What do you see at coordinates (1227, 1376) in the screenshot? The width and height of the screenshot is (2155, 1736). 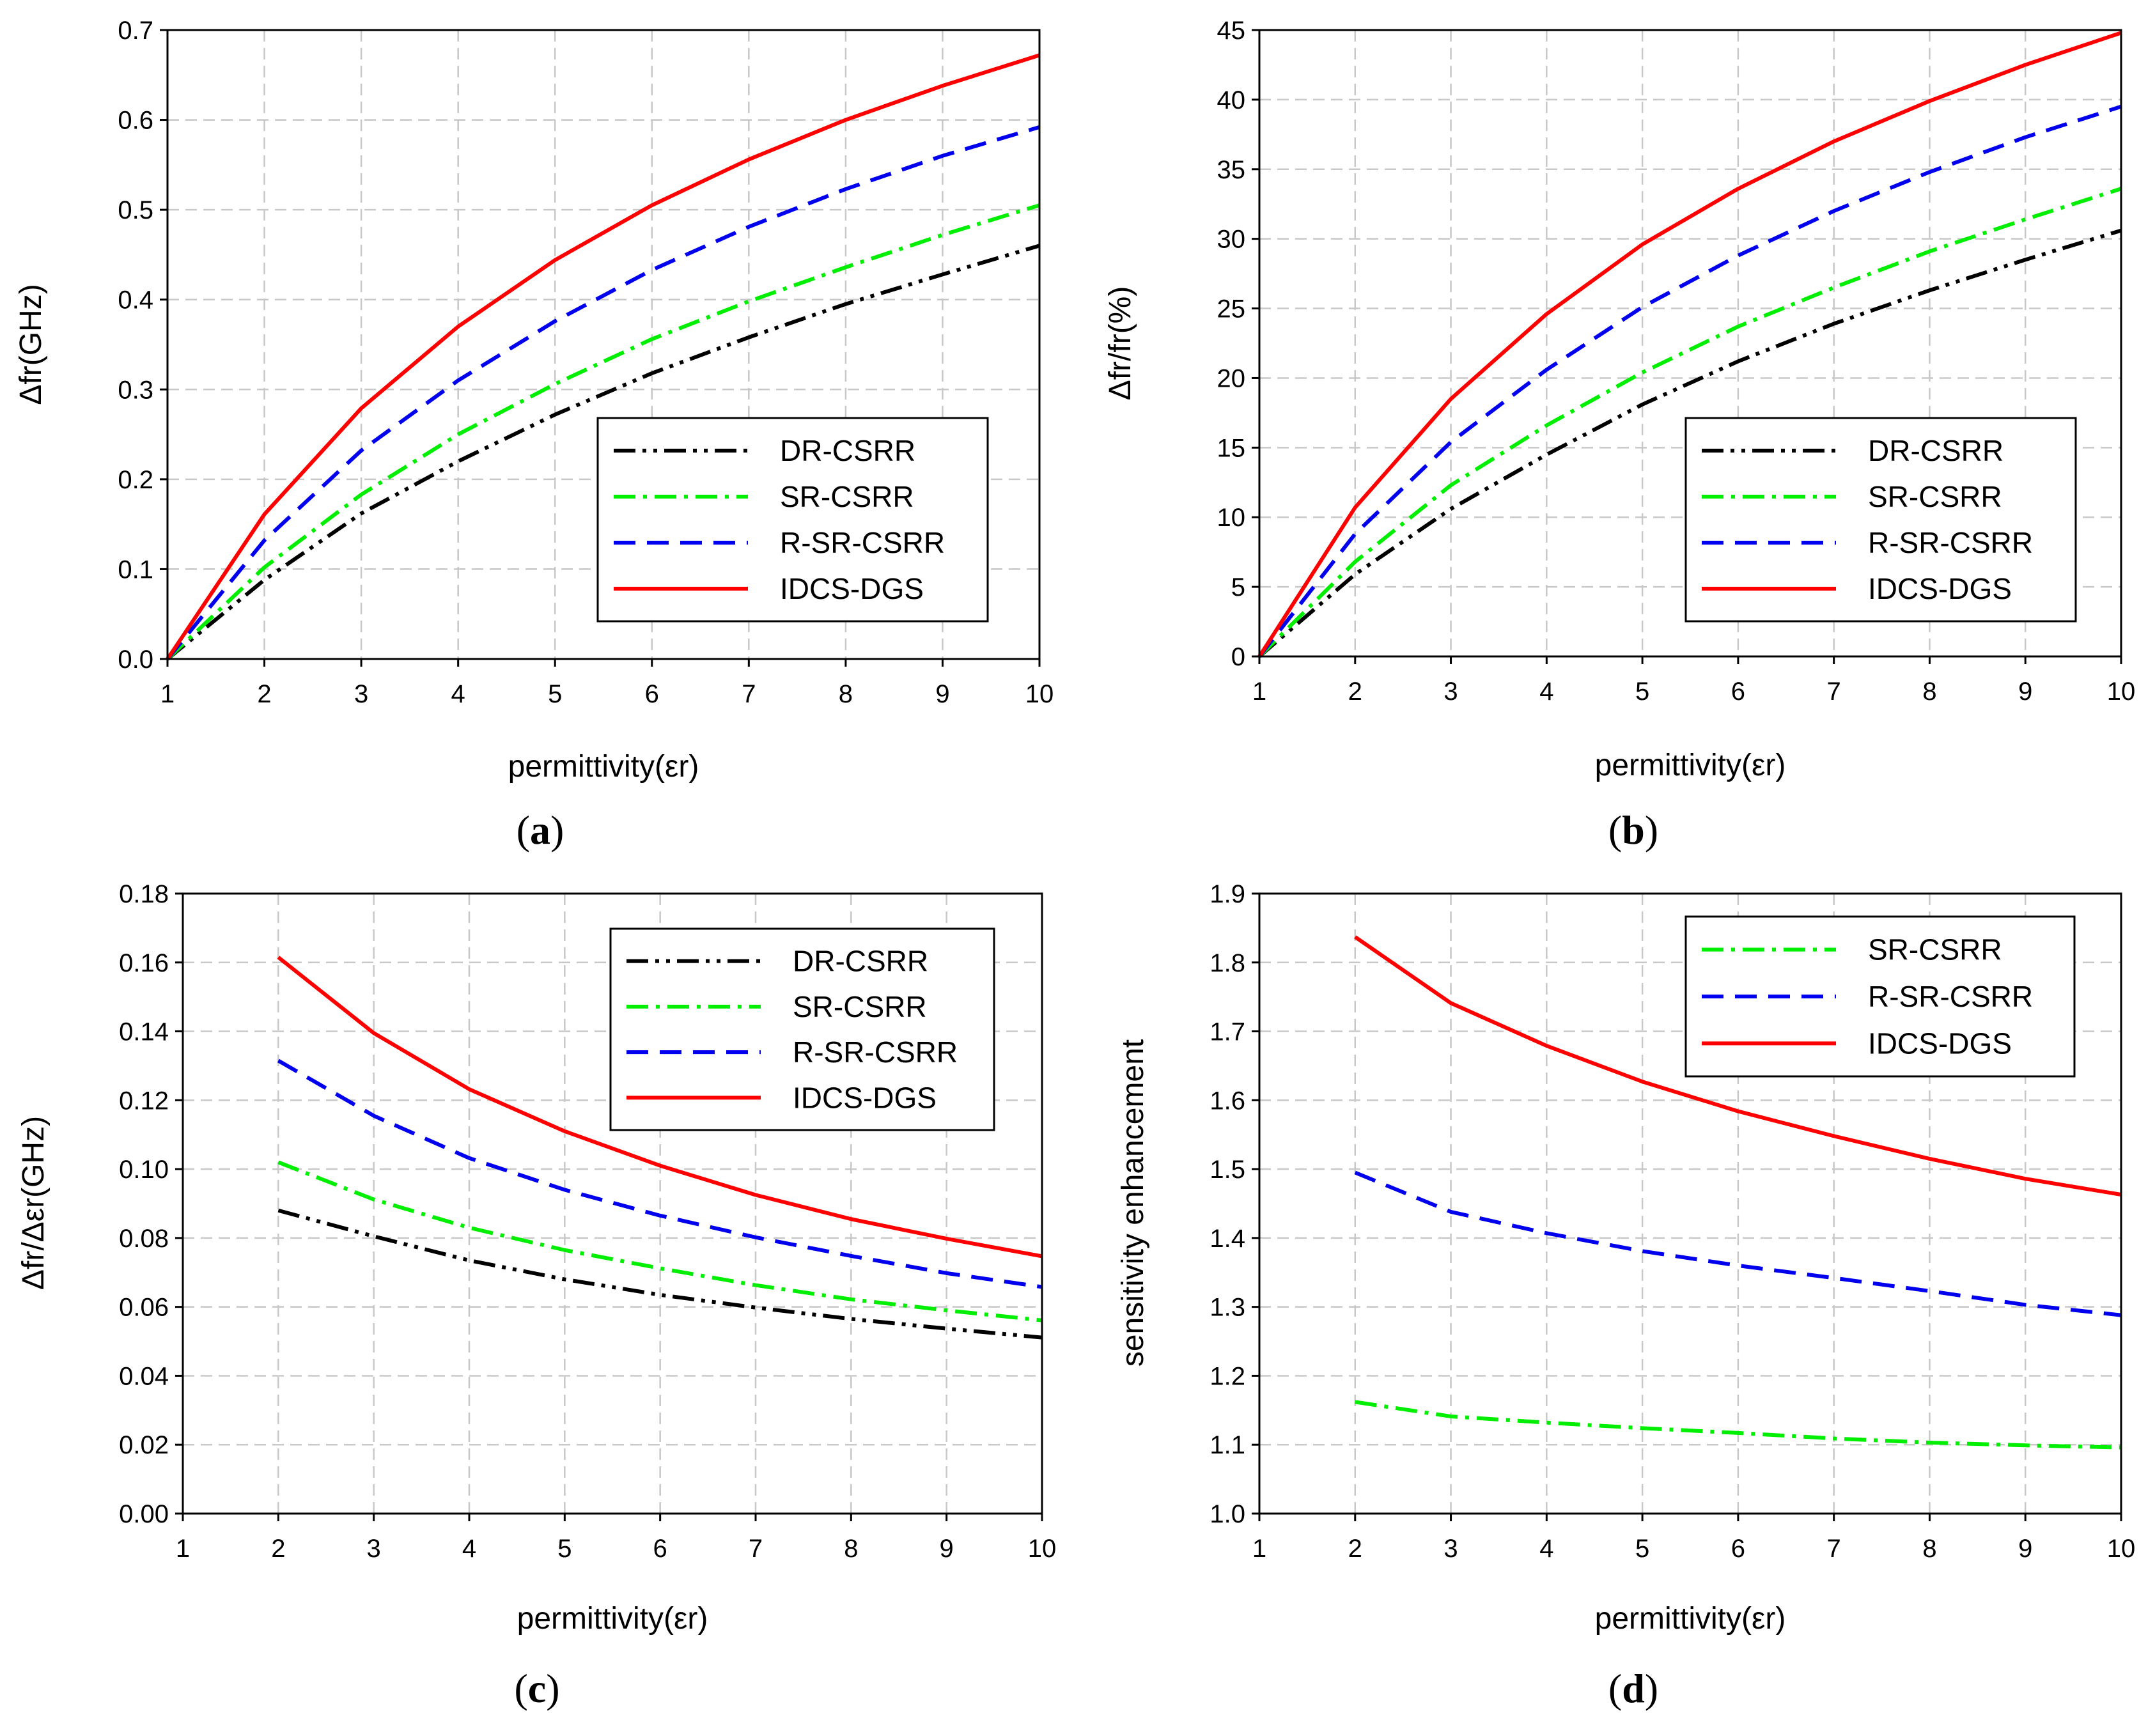 I see `y-tick-label: 1.2` at bounding box center [1227, 1376].